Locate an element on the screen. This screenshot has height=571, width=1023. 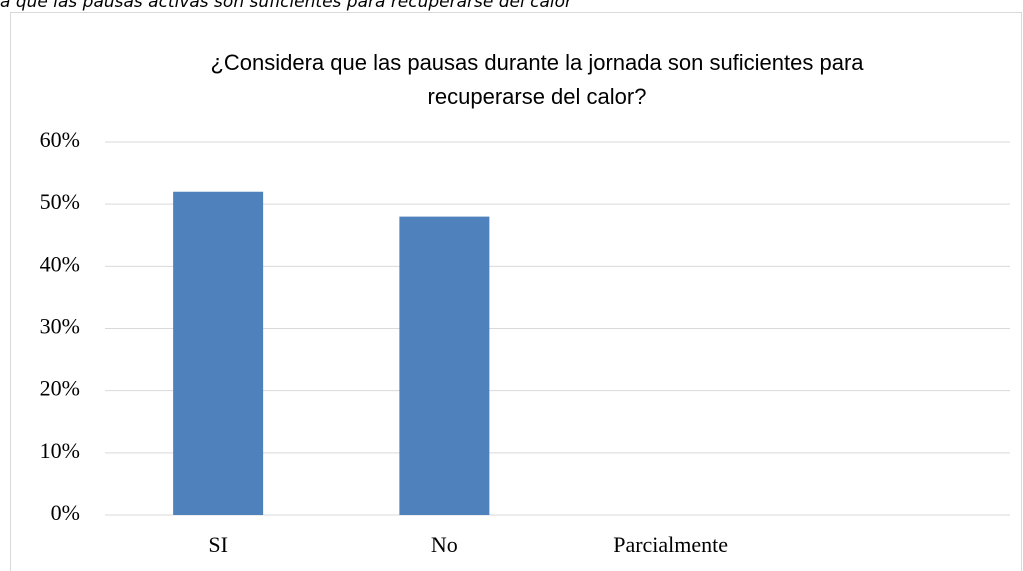
x-tick-label: SI is located at coordinates (218, 544).